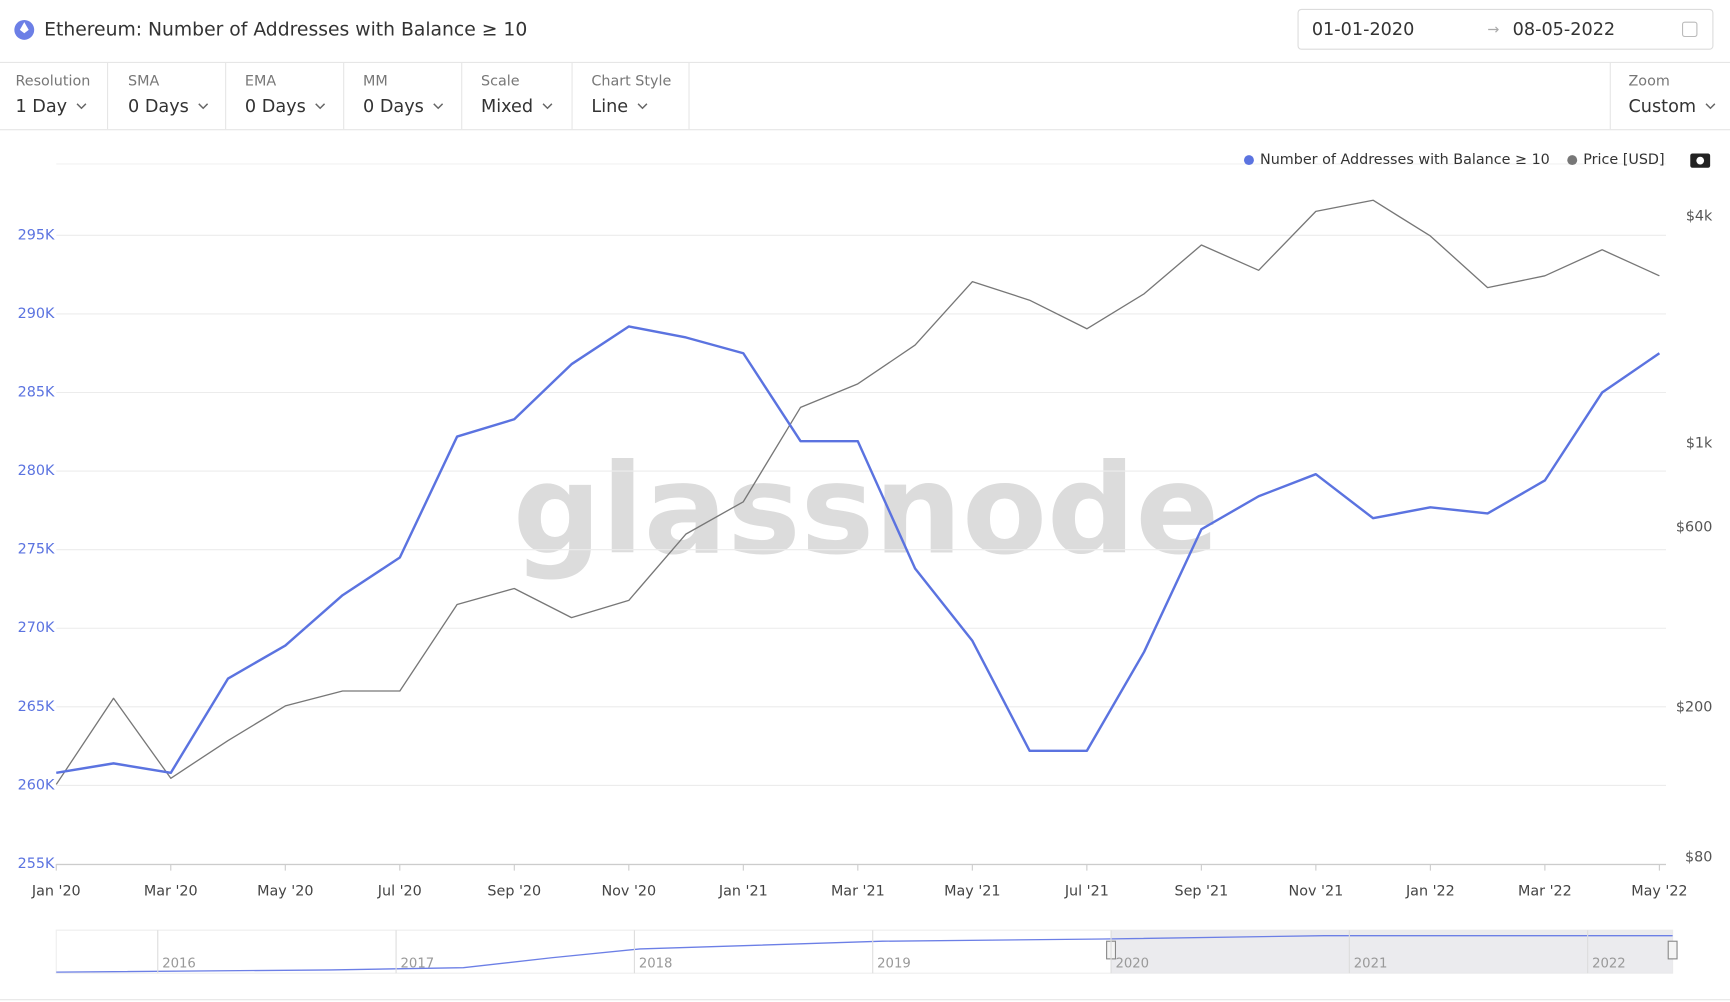  What do you see at coordinates (894, 963) in the screenshot?
I see `navigator-year-label: 2019` at bounding box center [894, 963].